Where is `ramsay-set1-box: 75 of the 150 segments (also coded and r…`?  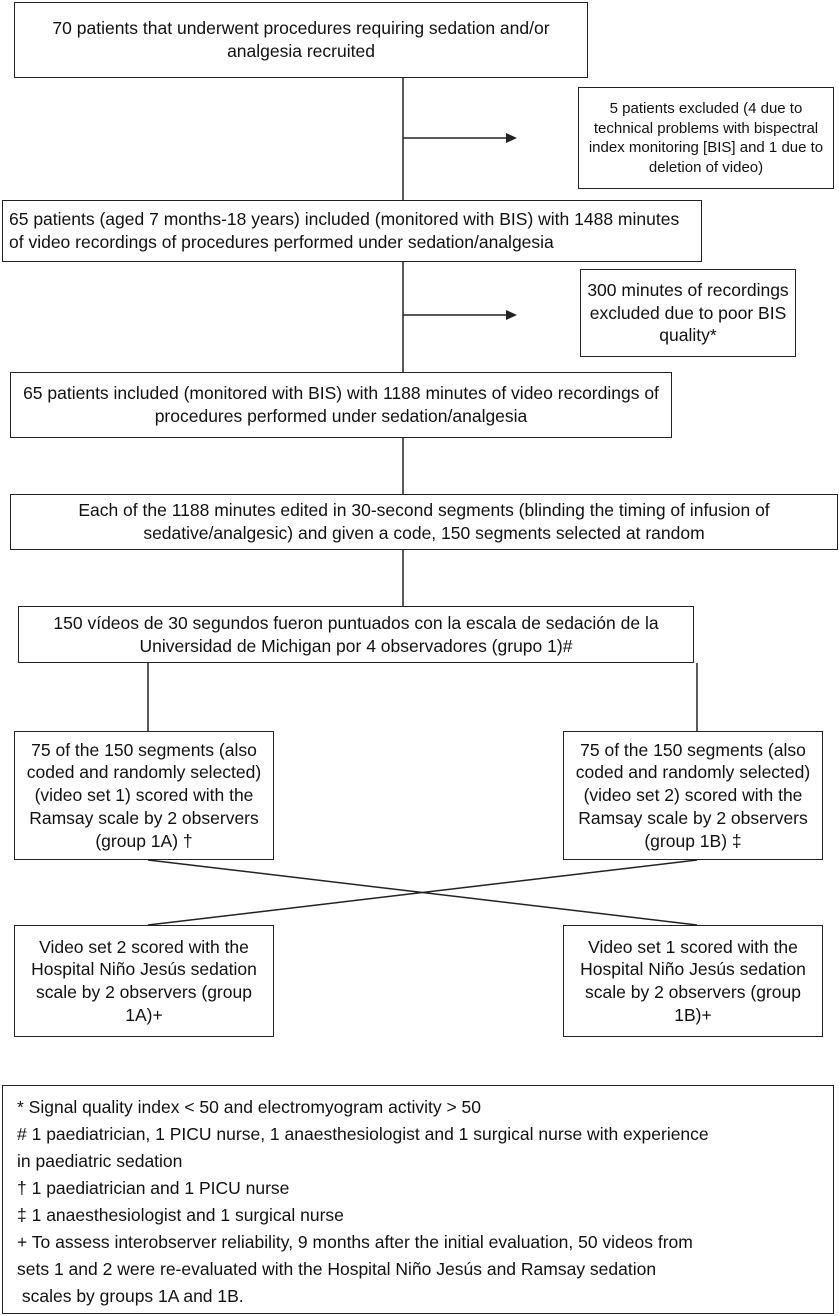
ramsay-set1-box: 75 of the 150 segments (also coded and r… is located at coordinates (144, 795).